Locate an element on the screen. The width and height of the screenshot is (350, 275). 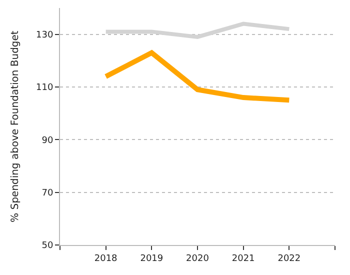
y-tick-label: 110 is located at coordinates (45, 88).